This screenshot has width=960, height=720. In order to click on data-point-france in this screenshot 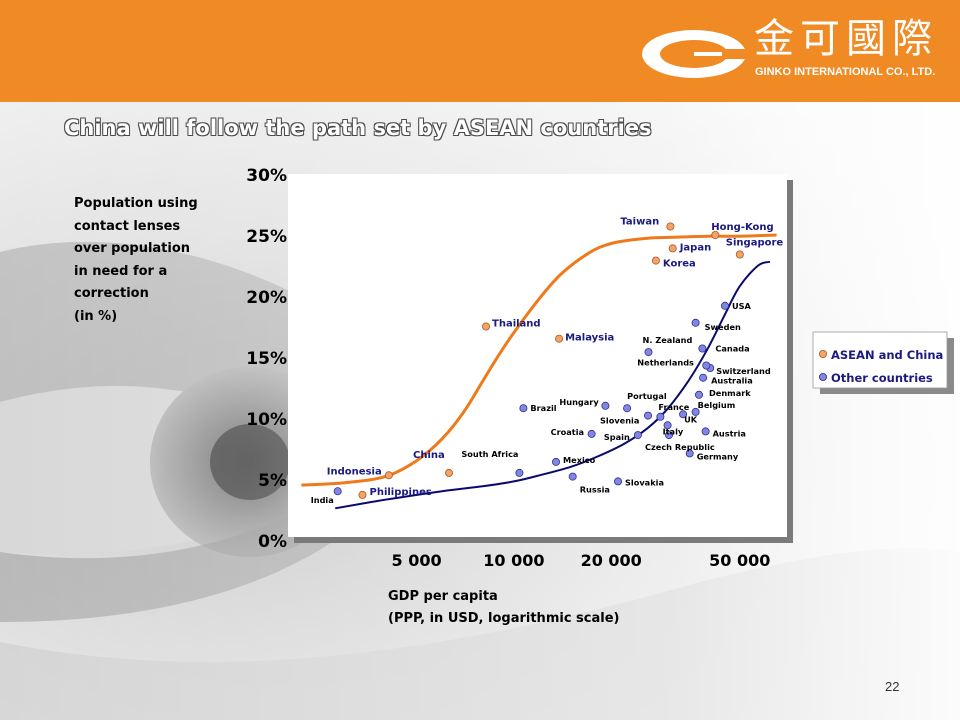, I will do `click(660, 416)`.